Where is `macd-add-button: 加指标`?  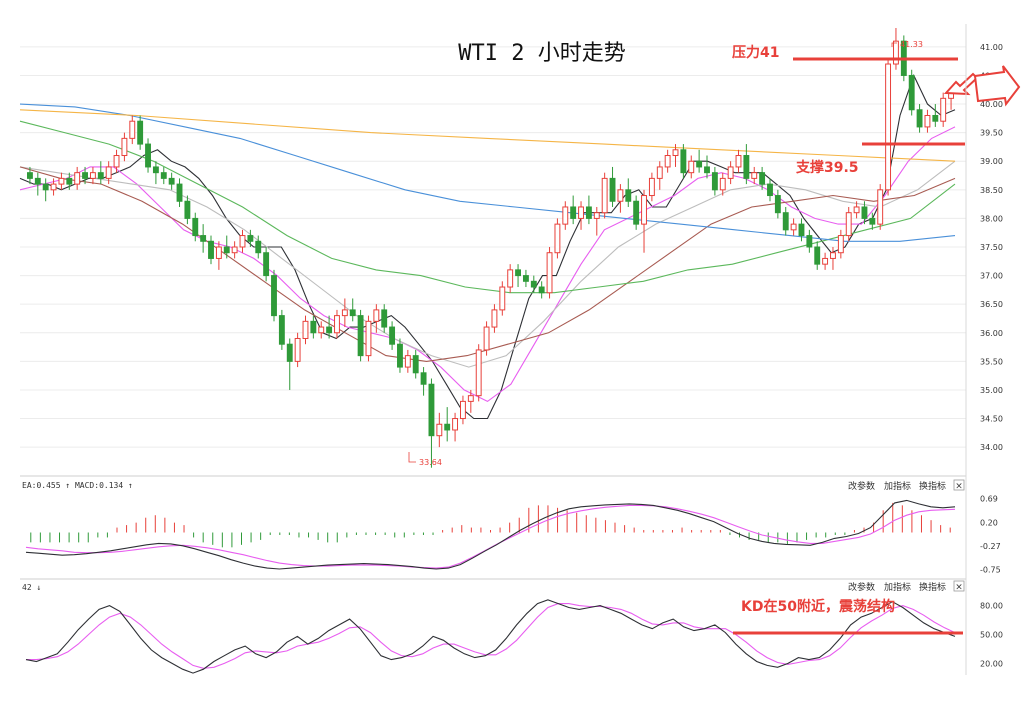 macd-add-button: 加指标 is located at coordinates (897, 486).